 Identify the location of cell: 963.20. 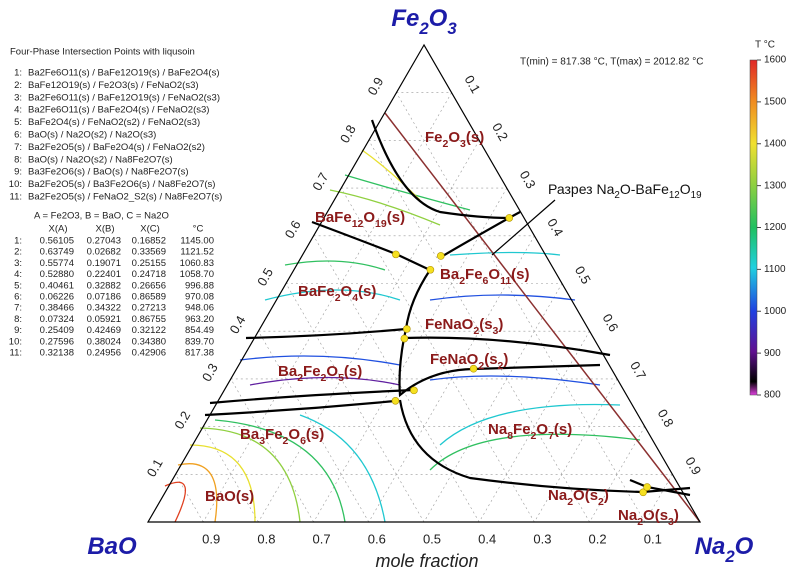
(199, 319).